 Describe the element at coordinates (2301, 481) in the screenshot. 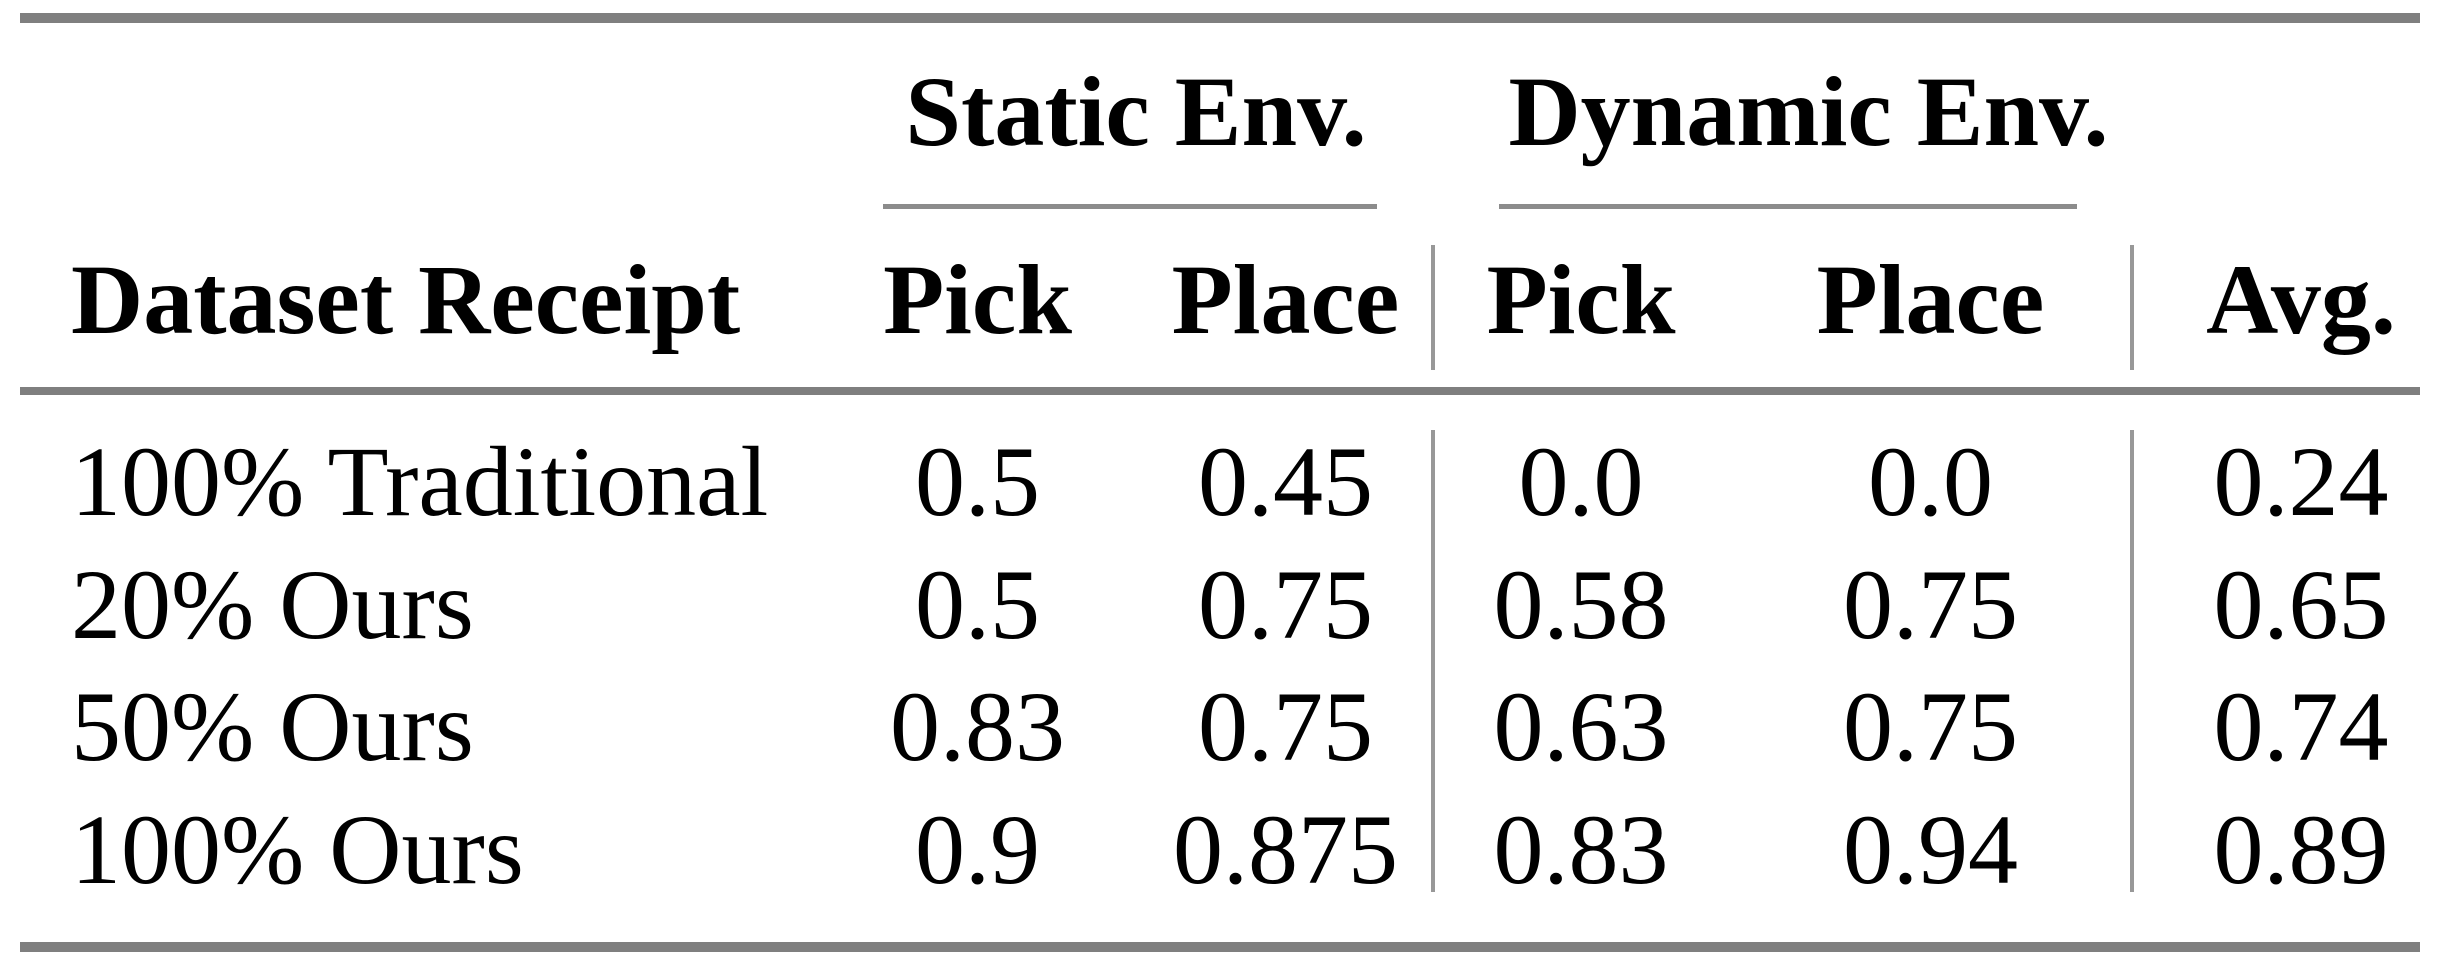

I see `cell-avg: 0.24` at that location.